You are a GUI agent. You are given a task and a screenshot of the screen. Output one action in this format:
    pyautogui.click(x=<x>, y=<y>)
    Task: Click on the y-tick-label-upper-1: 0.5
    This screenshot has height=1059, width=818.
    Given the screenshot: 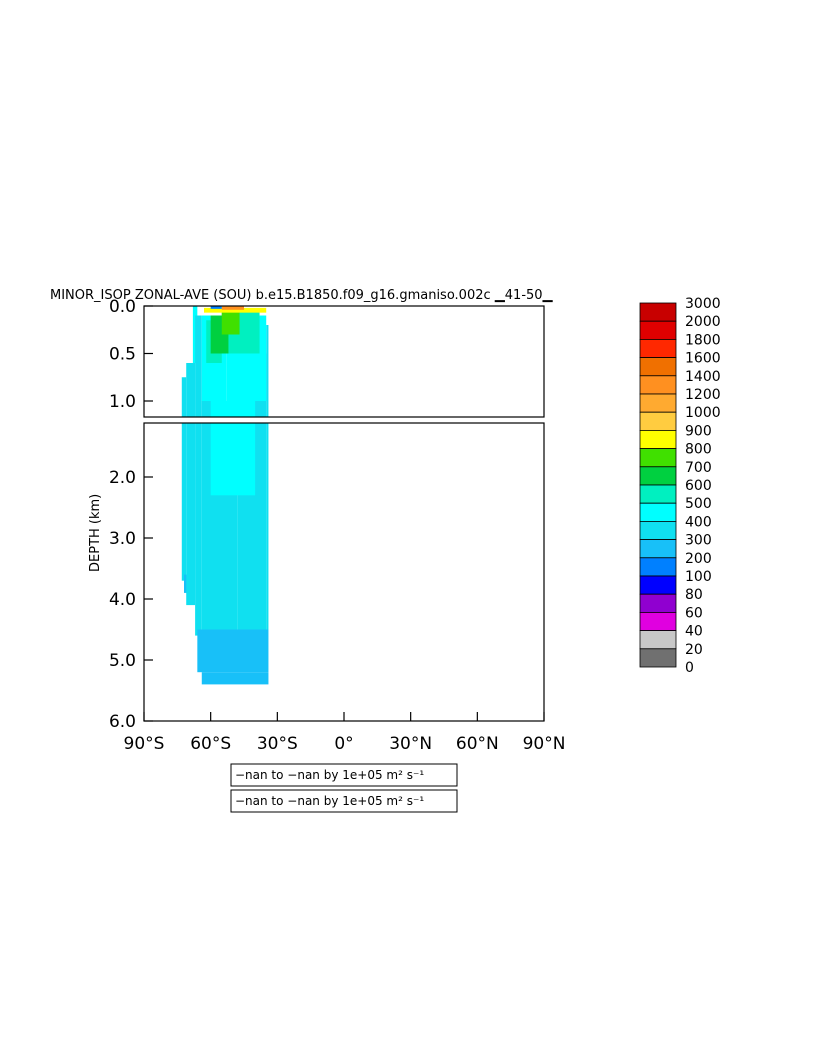 What is the action you would take?
    pyautogui.click(x=122, y=355)
    